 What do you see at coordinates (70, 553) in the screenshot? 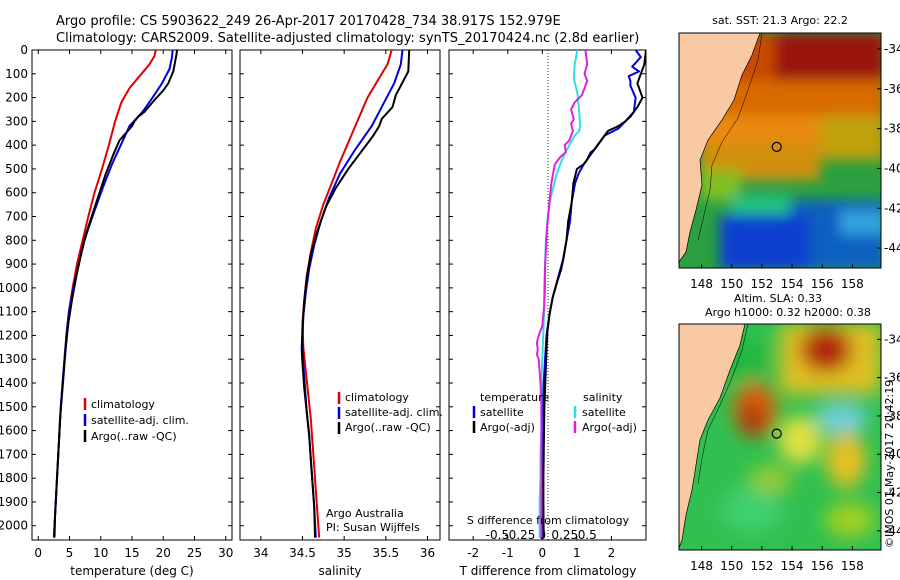
I see `x-tick-label: 5` at bounding box center [70, 553].